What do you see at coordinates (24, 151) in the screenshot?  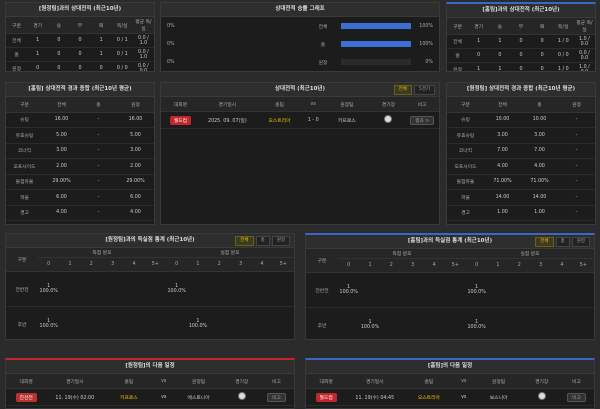 I see `cell: 코너킥` at bounding box center [24, 151].